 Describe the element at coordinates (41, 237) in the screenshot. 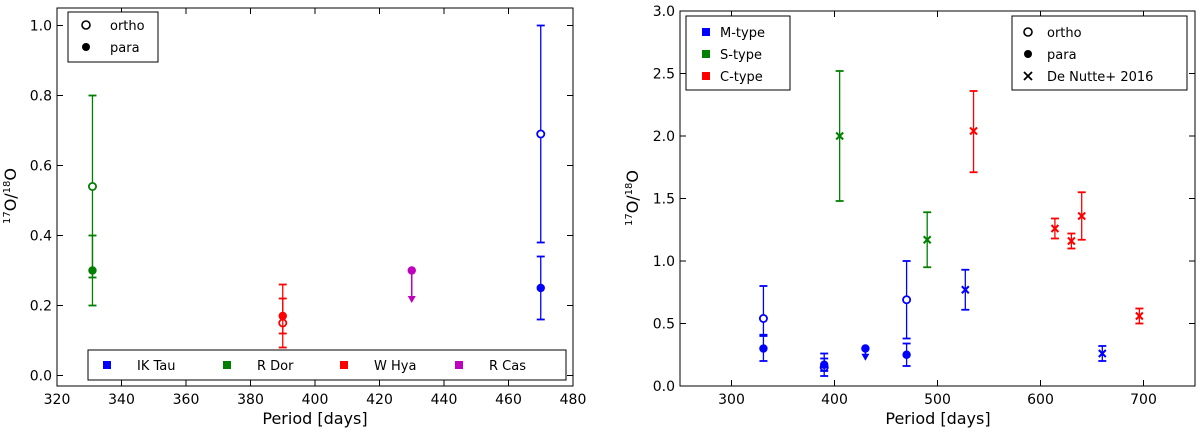

I see `y-tick-label: 0.4` at that location.